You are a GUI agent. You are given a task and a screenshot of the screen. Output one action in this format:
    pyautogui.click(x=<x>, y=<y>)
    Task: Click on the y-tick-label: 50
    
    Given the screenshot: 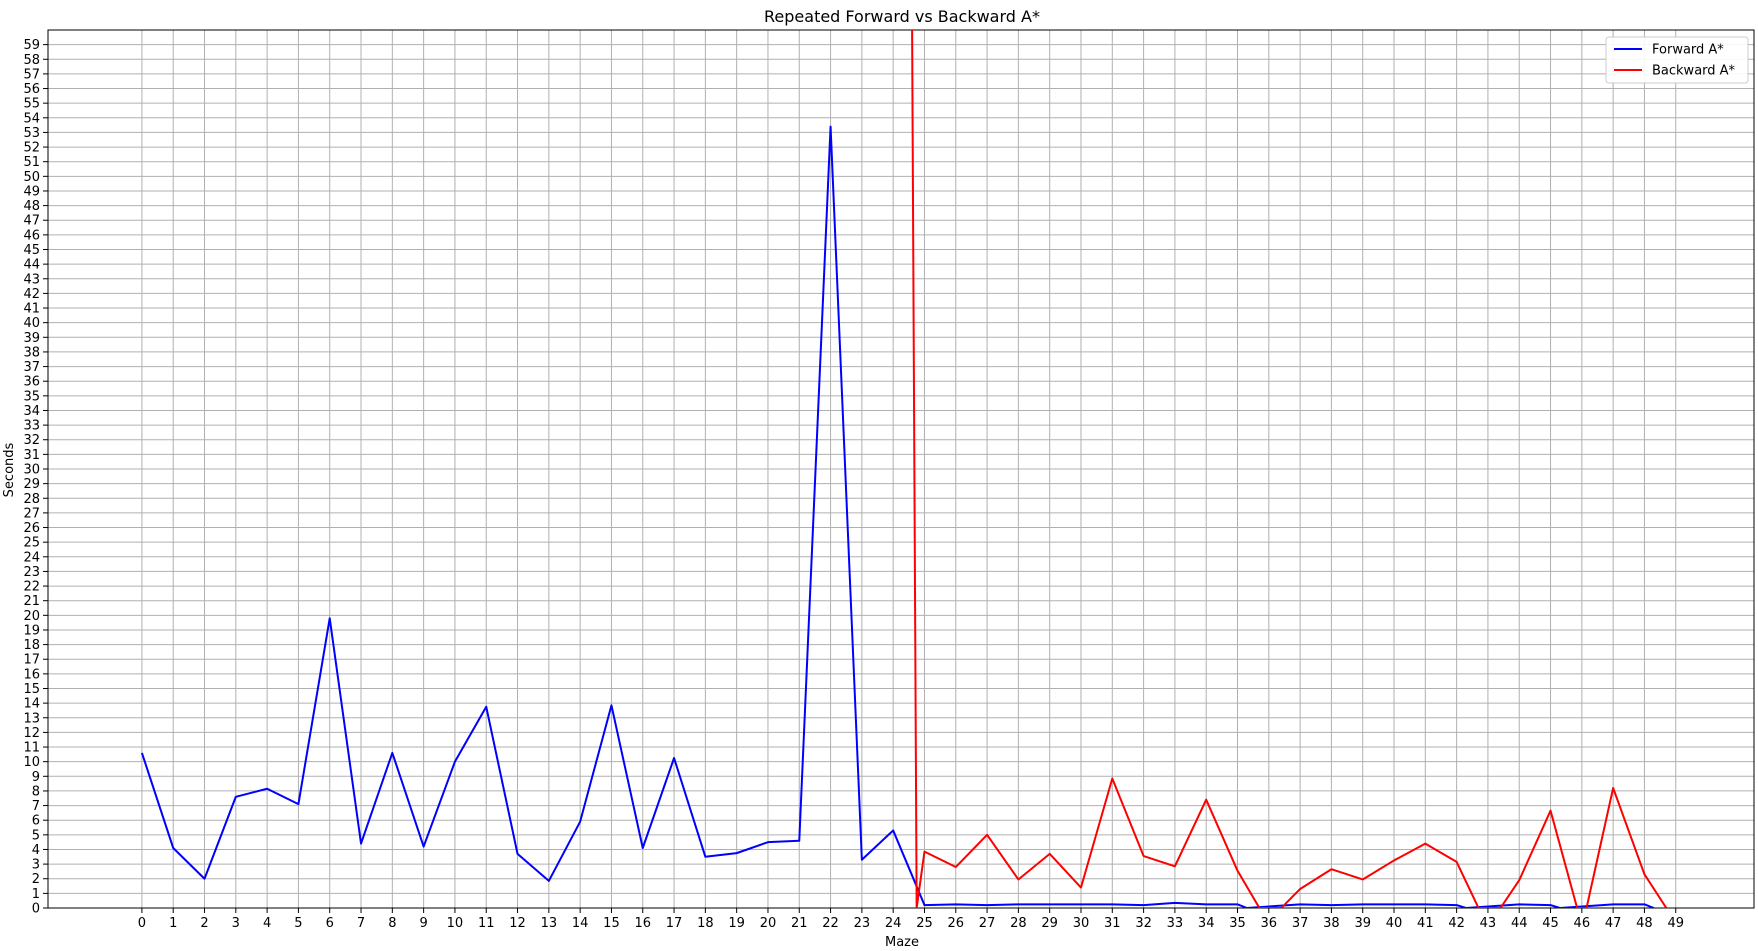 What is the action you would take?
    pyautogui.click(x=31, y=177)
    